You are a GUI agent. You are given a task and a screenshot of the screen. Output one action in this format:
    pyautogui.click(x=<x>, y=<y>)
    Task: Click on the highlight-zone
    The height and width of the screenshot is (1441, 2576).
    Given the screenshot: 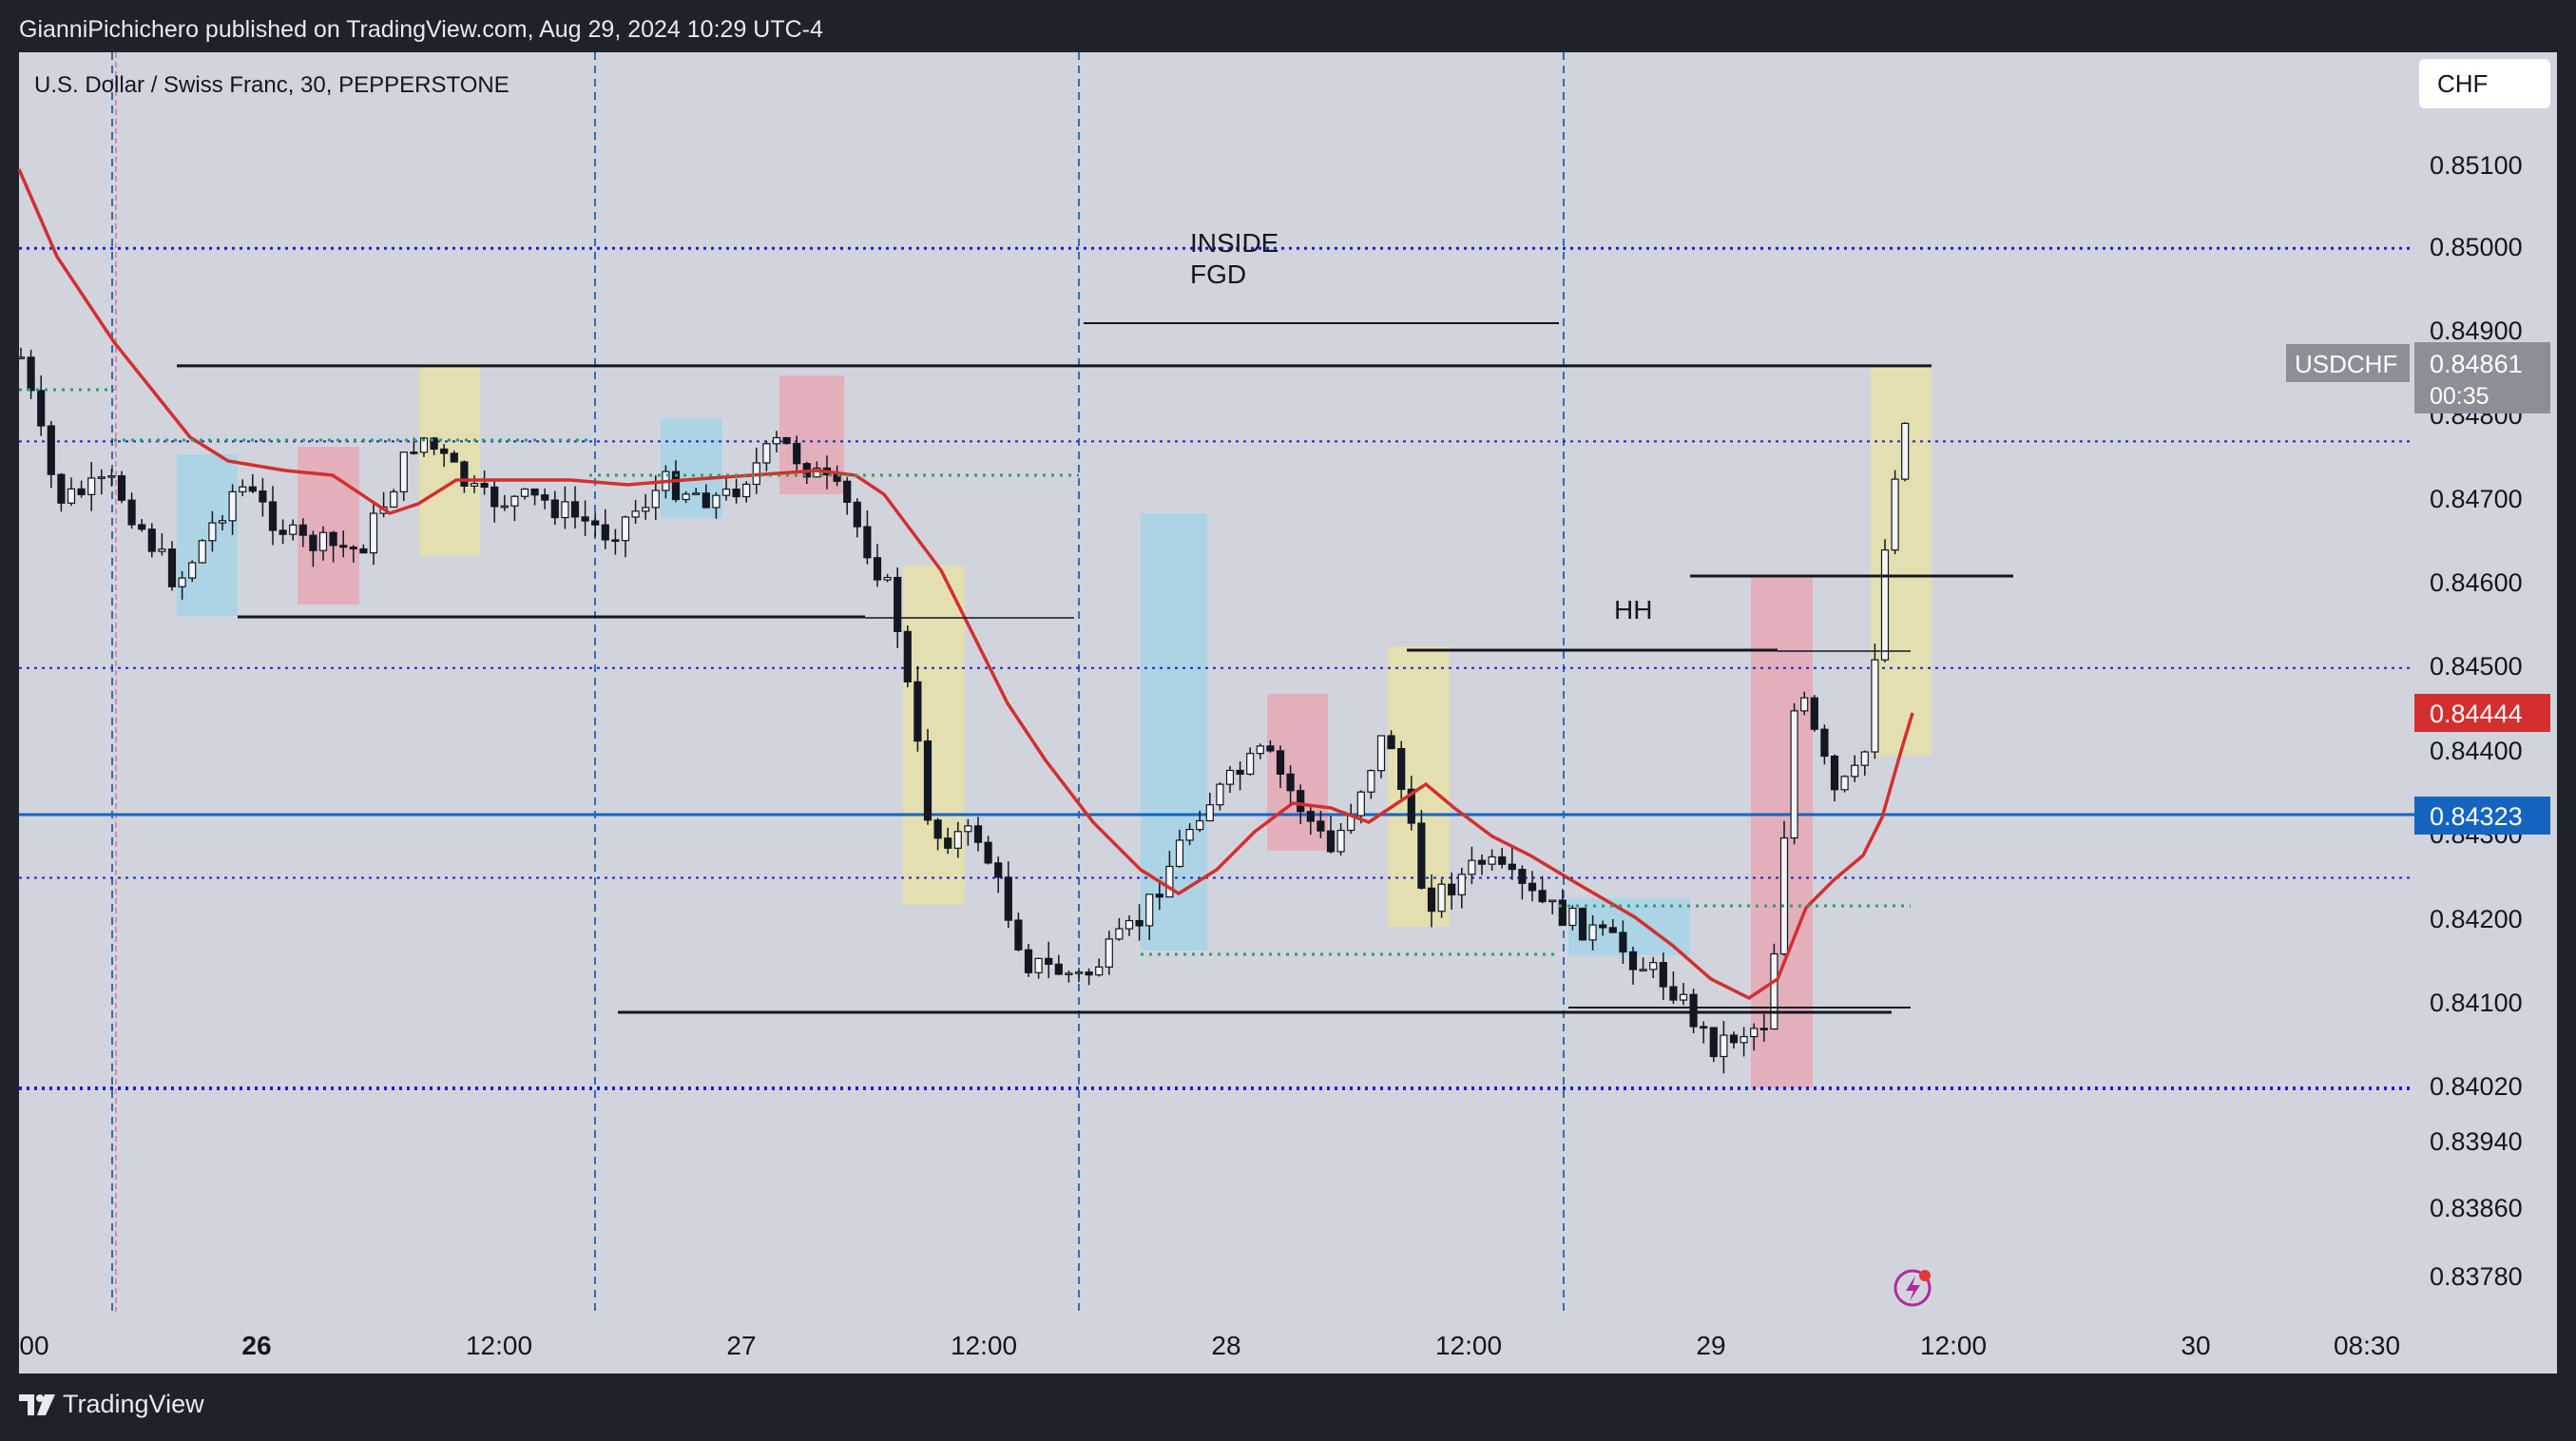 What is the action you would take?
    pyautogui.click(x=207, y=535)
    